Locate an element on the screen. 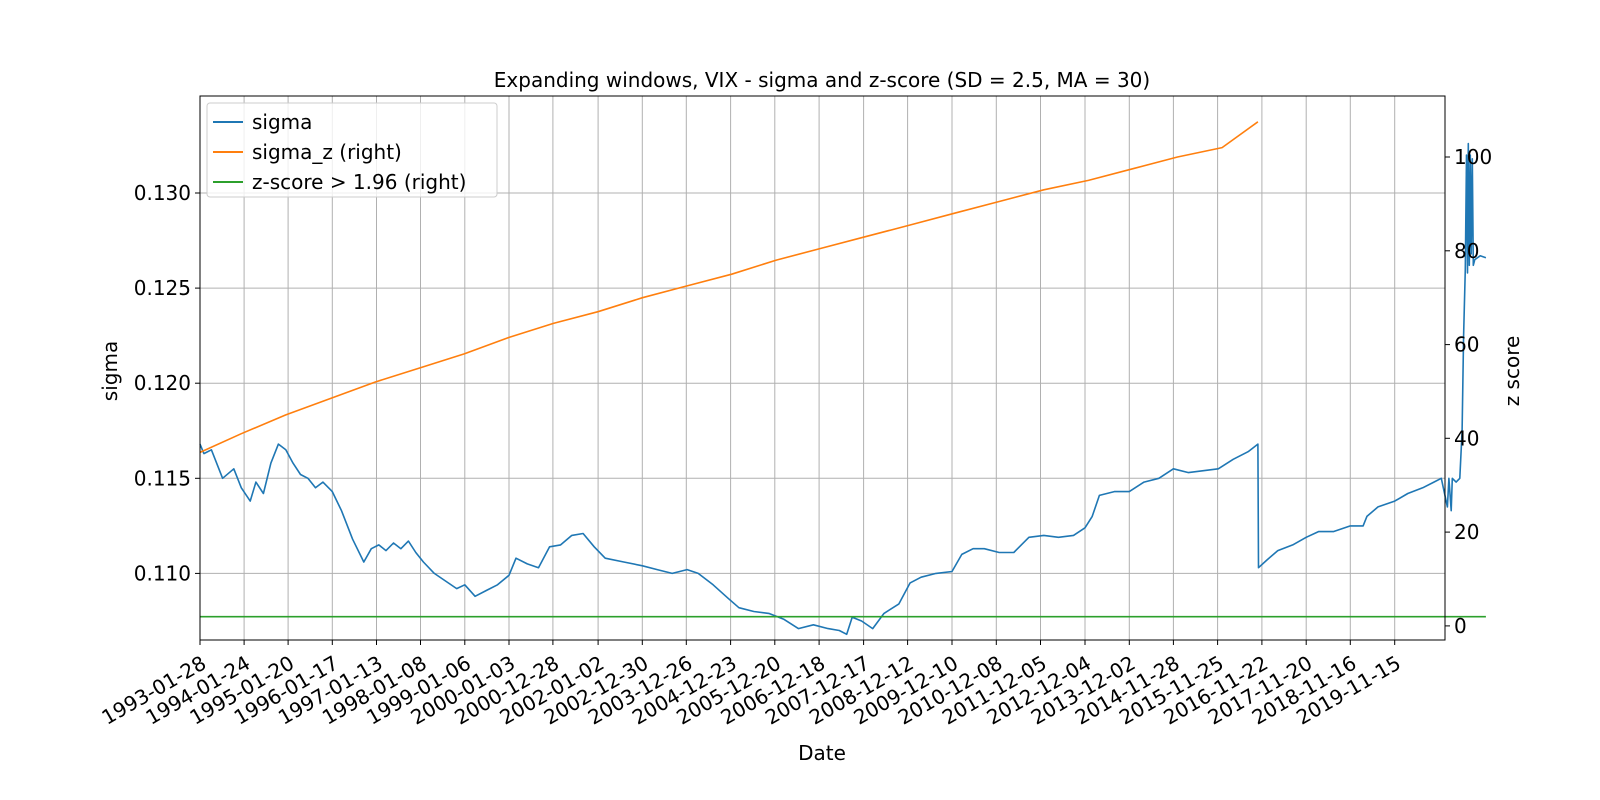 The image size is (1600, 800). legend-box is located at coordinates (352, 150).